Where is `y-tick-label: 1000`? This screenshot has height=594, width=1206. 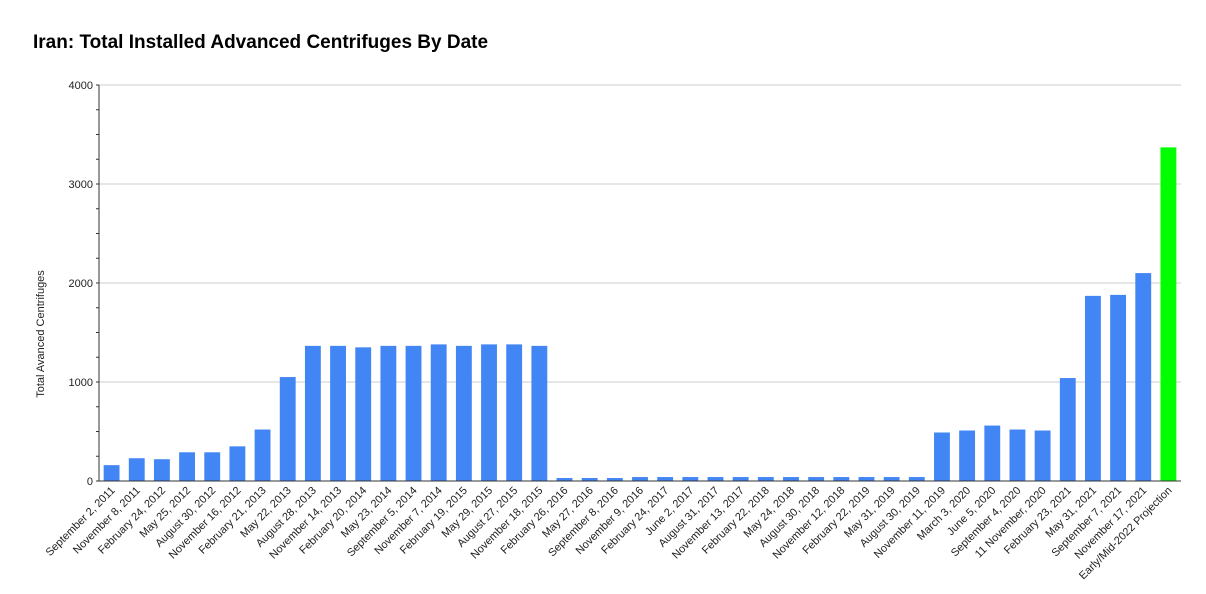
y-tick-label: 1000 is located at coordinates (81, 383).